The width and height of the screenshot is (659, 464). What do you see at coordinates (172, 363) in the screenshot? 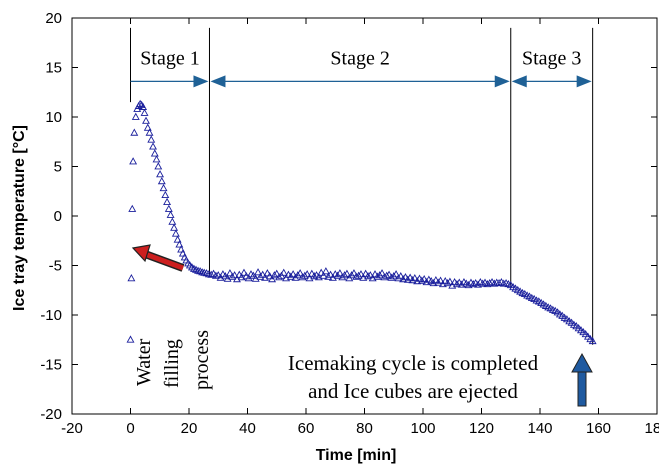
I see `water-annotation-line-2: filling` at bounding box center [172, 363].